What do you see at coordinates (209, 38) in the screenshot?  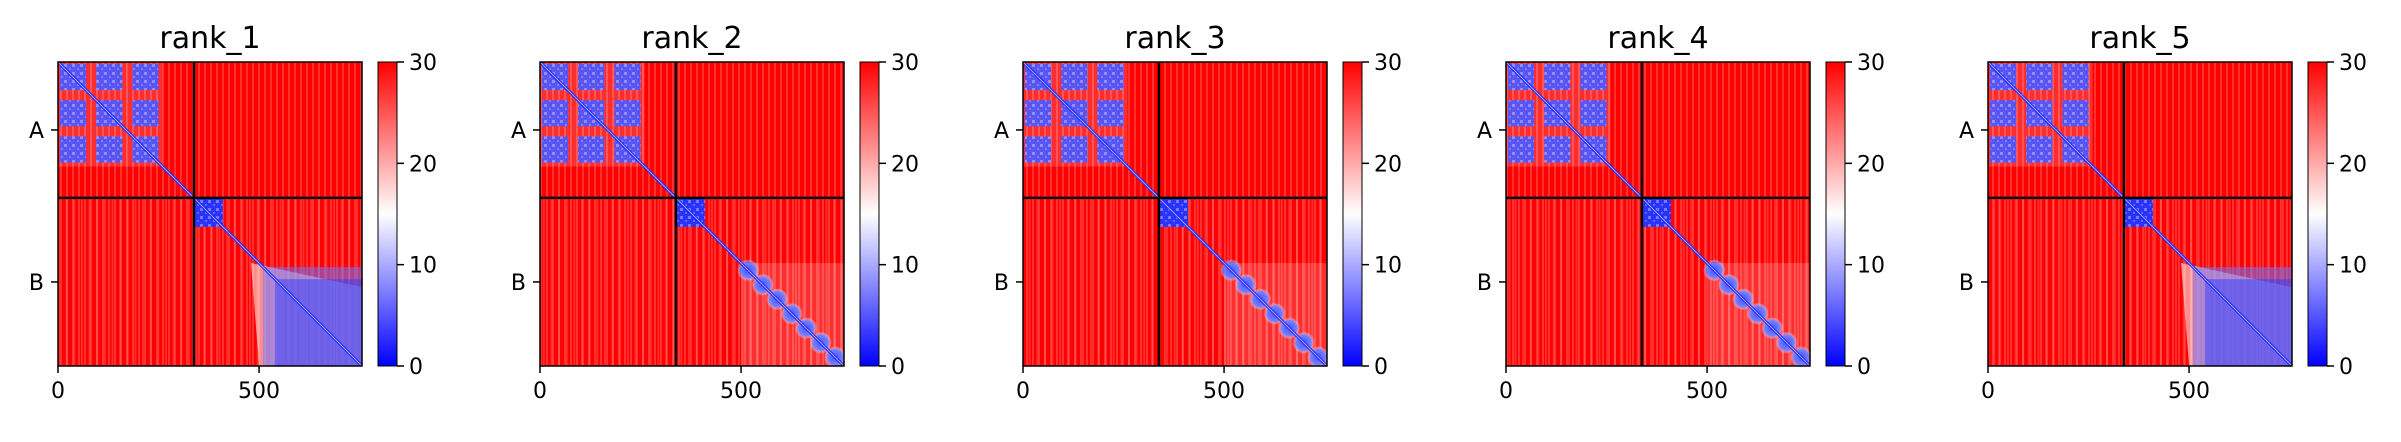 I see `panel-title: rank_1` at bounding box center [209, 38].